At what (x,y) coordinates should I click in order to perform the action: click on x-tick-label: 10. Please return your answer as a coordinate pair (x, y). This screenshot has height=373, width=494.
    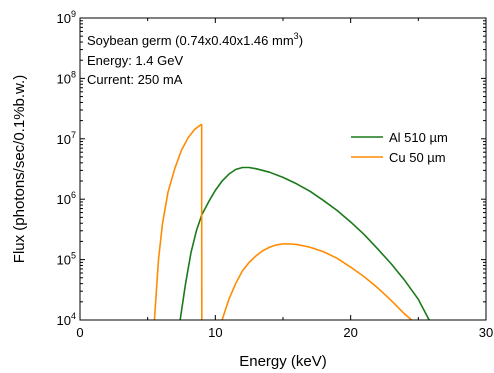
    Looking at the image, I should click on (215, 332).